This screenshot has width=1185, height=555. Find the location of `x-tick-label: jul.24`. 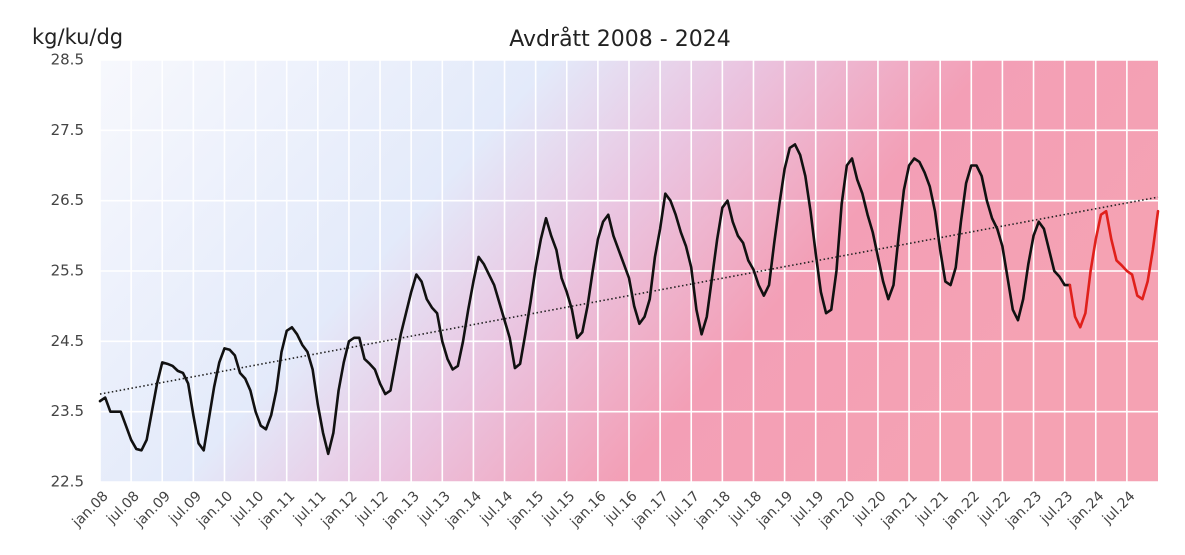

x-tick-label: jul.24 is located at coordinates (1119, 508).